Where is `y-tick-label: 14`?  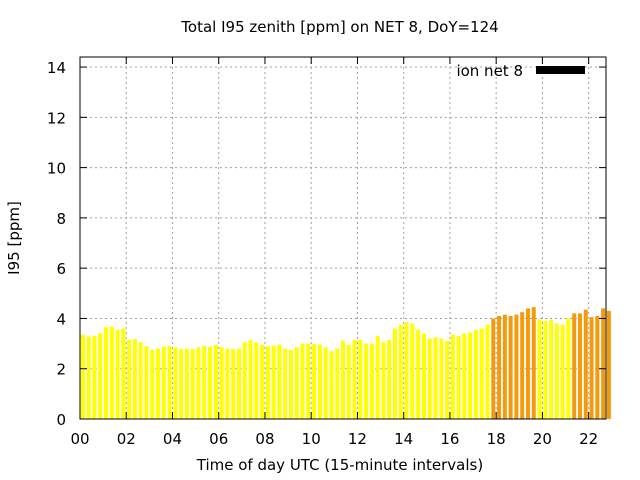 y-tick-label: 14 is located at coordinates (56, 68).